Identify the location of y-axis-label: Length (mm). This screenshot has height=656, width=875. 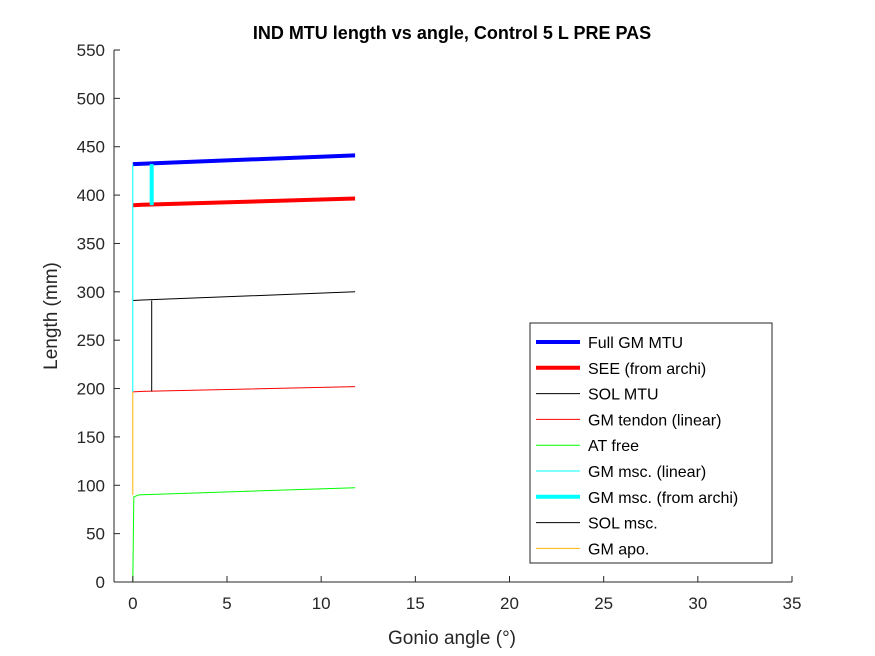
(51, 316).